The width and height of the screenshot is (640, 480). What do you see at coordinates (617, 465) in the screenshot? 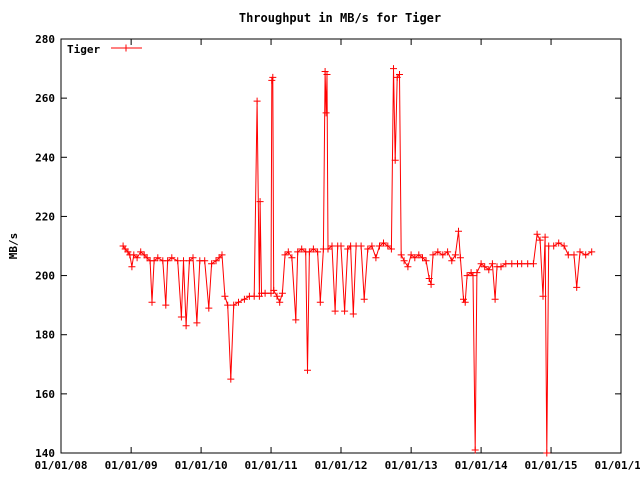
I see `x-tick-label: 01/01/16` at bounding box center [617, 465].